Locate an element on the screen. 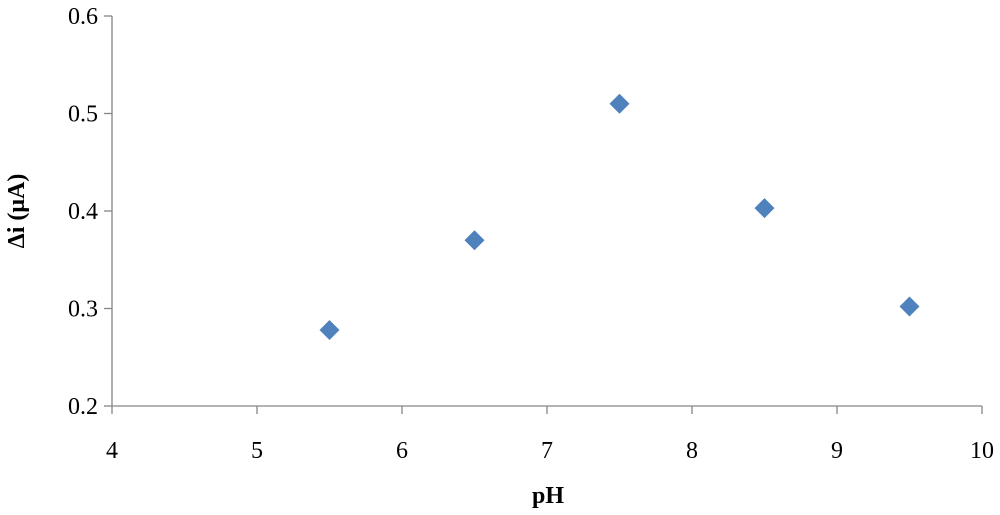  y-tick-label: 0.5 is located at coordinates (83, 115).